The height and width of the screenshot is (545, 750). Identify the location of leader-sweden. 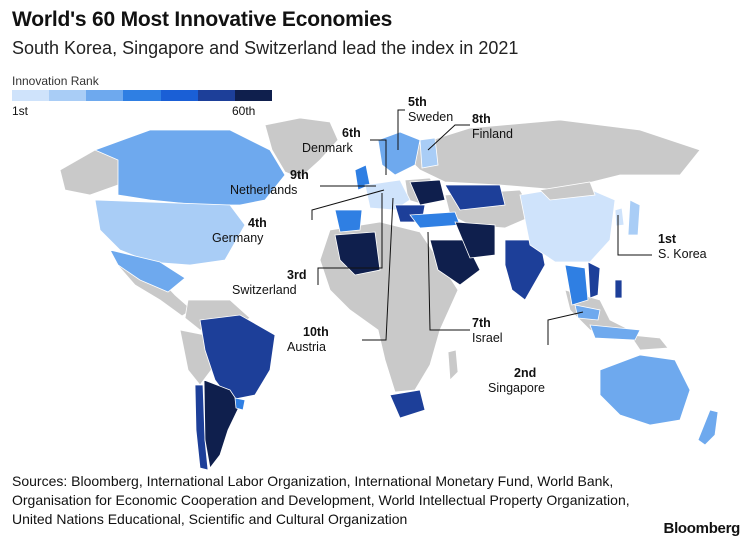
(401, 129).